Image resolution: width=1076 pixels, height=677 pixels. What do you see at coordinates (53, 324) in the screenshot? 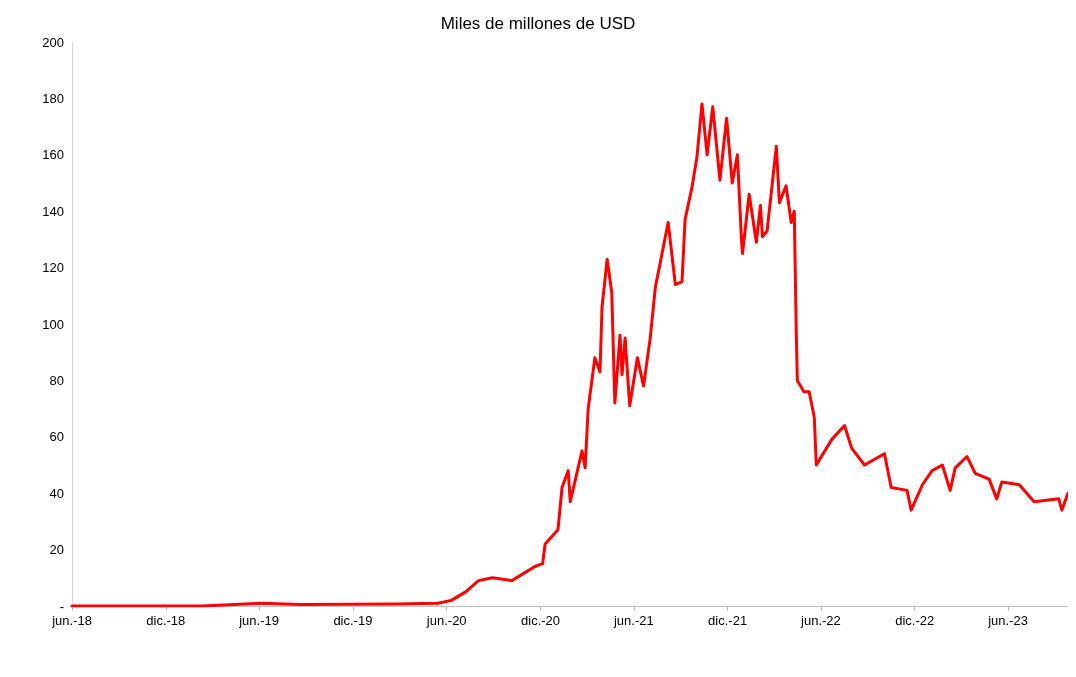
I see `y-tick-label: 100` at bounding box center [53, 324].